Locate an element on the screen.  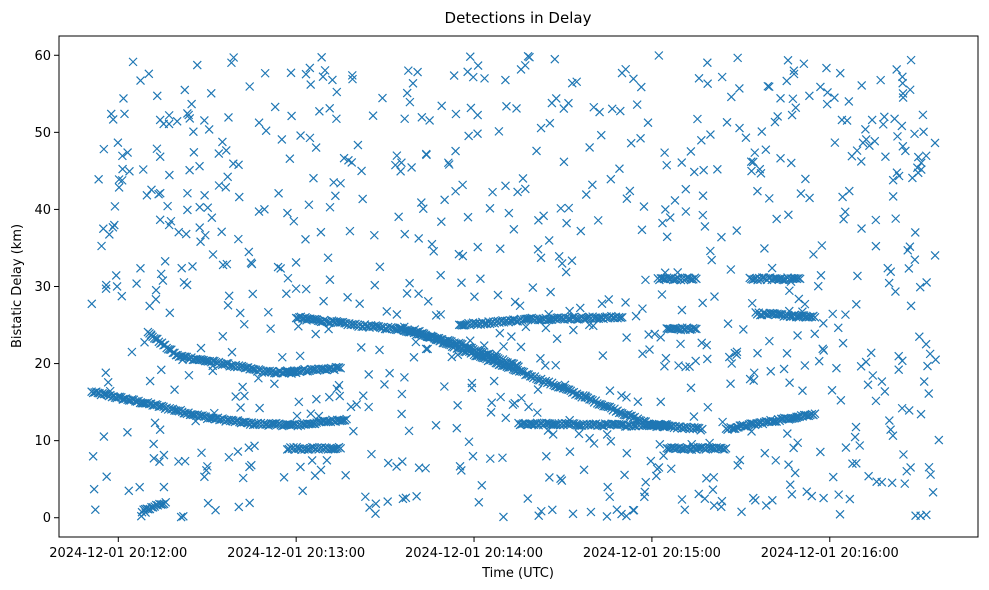
y-tick-label: 50 is located at coordinates (42, 133).